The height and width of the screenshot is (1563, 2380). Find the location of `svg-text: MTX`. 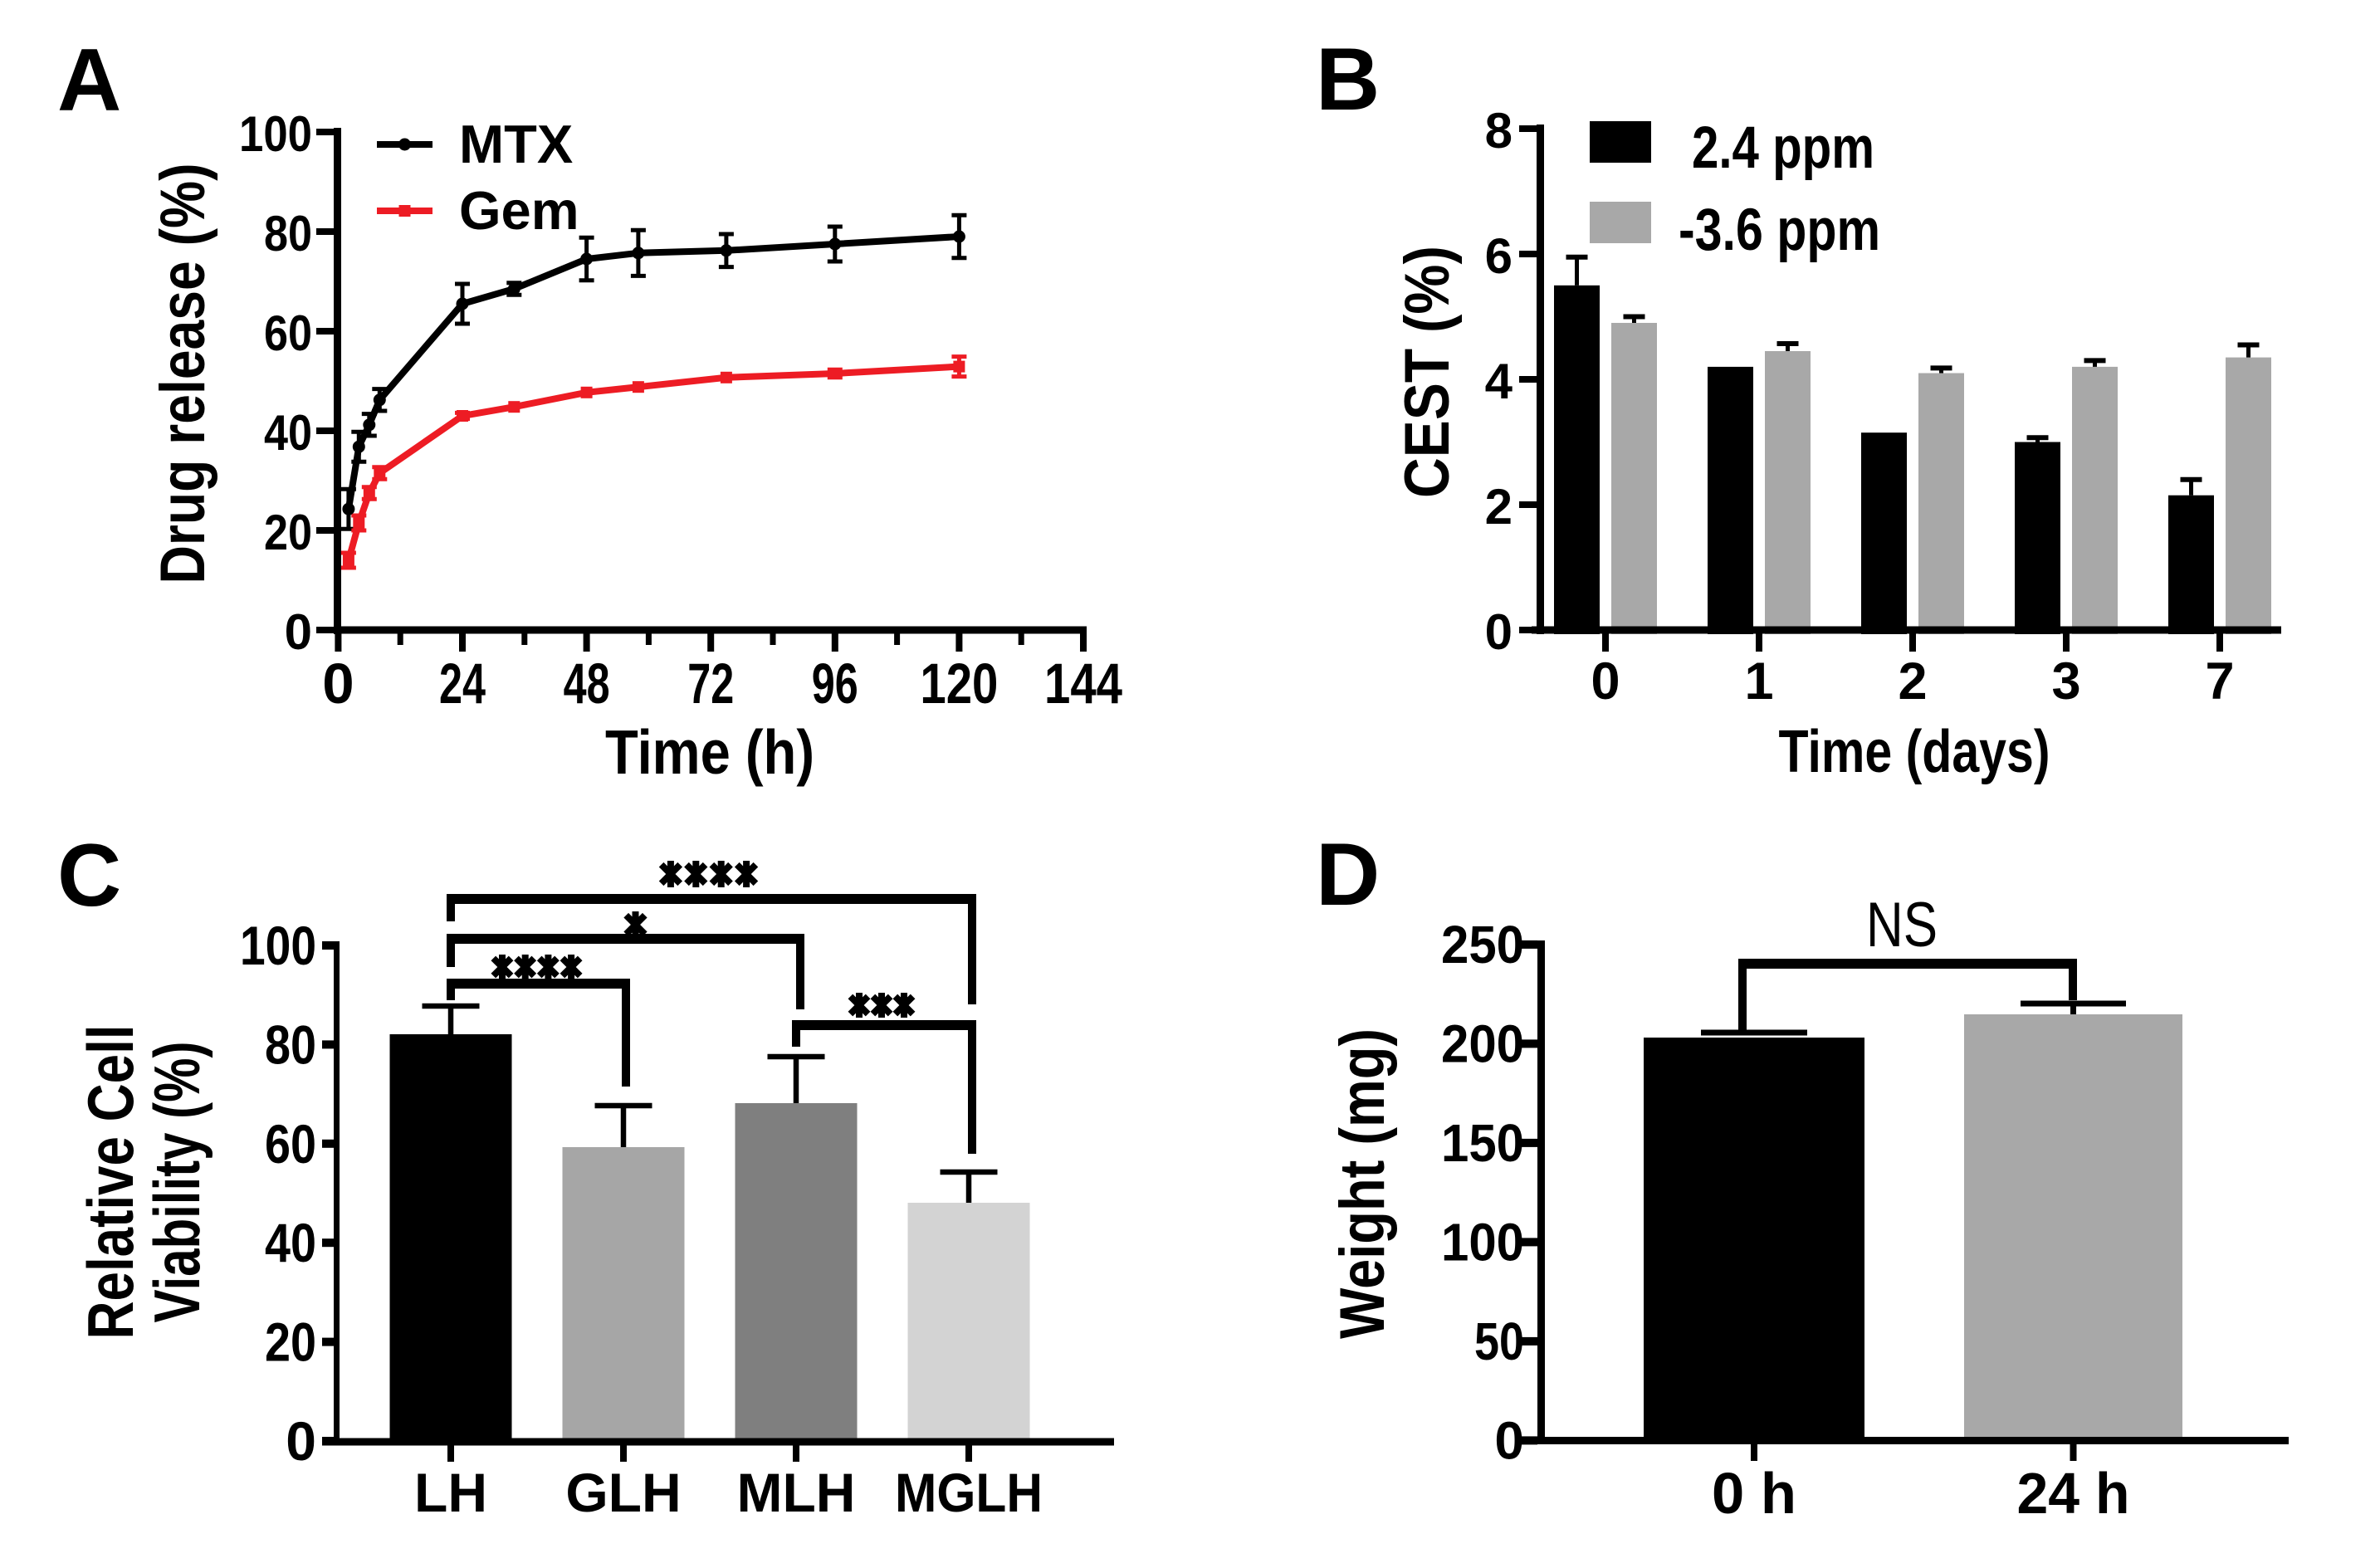

svg-text: MTX is located at coordinates (516, 144).